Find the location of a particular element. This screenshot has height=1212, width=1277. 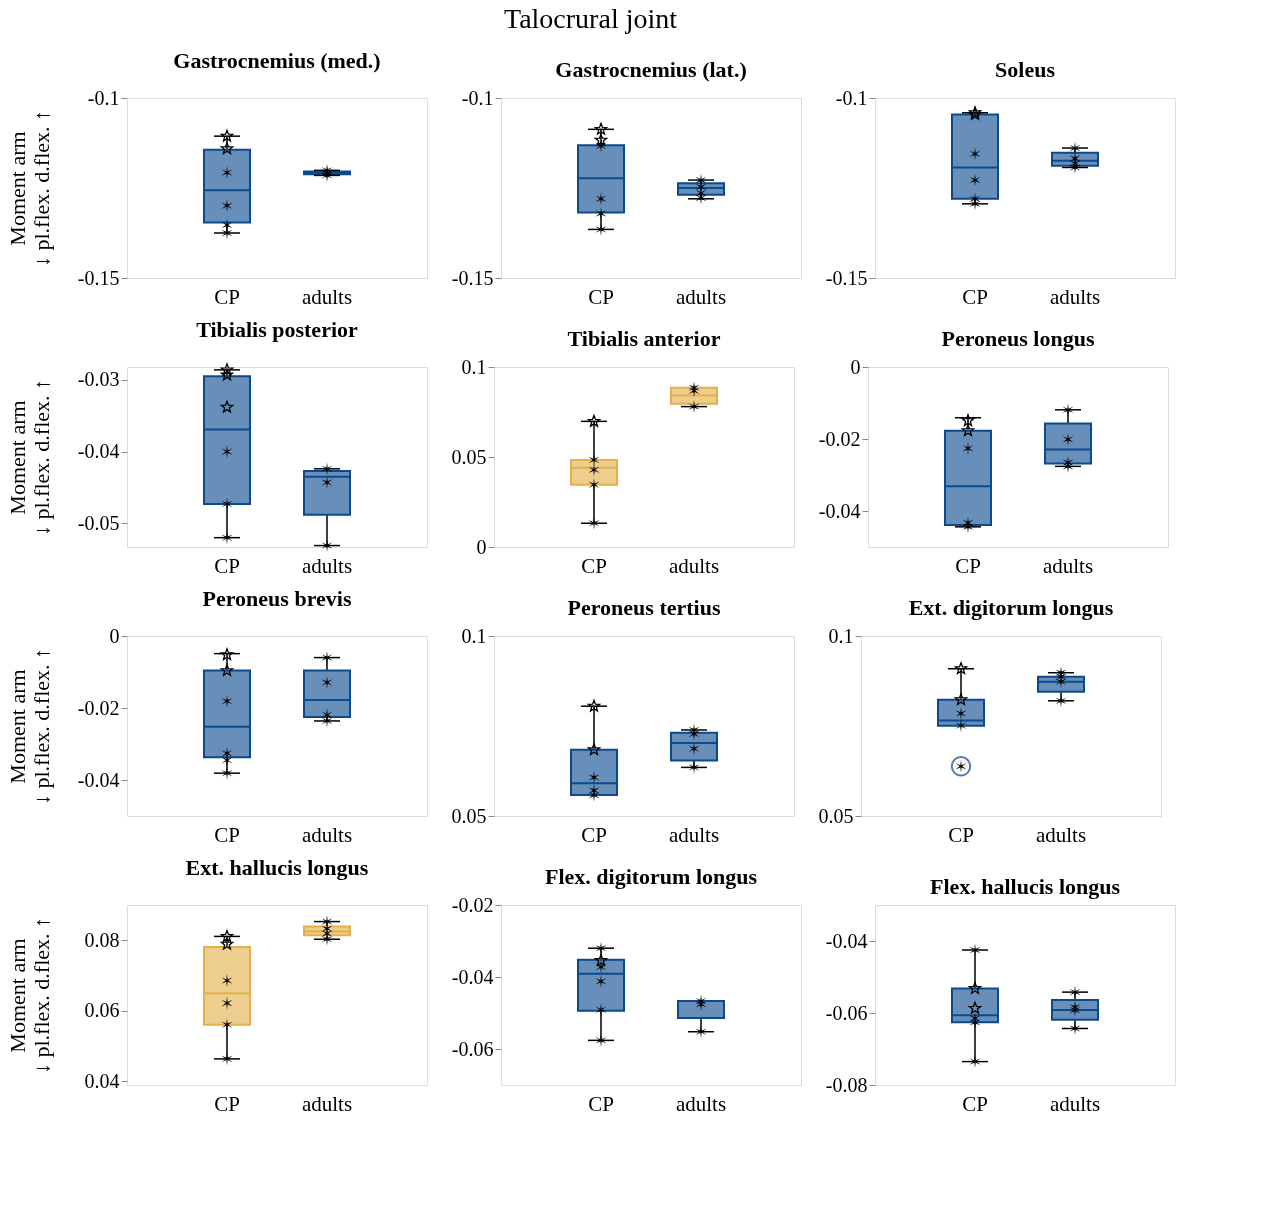

chart-title: Flex. digitorum longus is located at coordinates (651, 876).